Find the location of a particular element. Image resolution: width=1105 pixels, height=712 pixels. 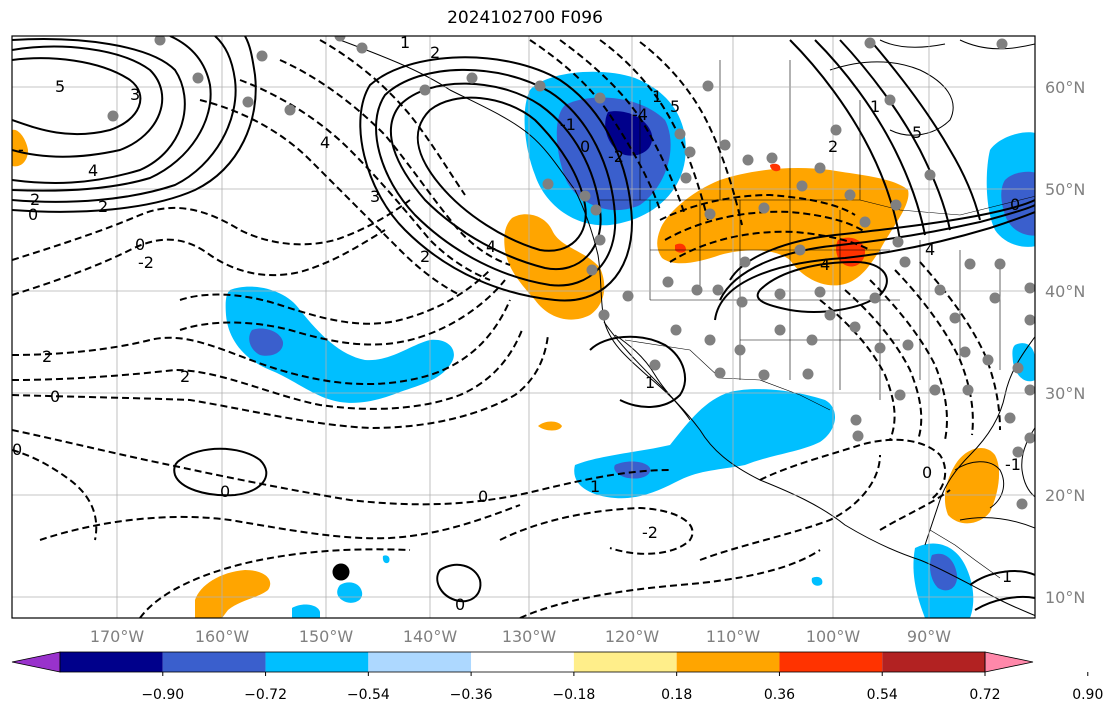

colorbar-tick-label: −0.72 is located at coordinates (265, 695).